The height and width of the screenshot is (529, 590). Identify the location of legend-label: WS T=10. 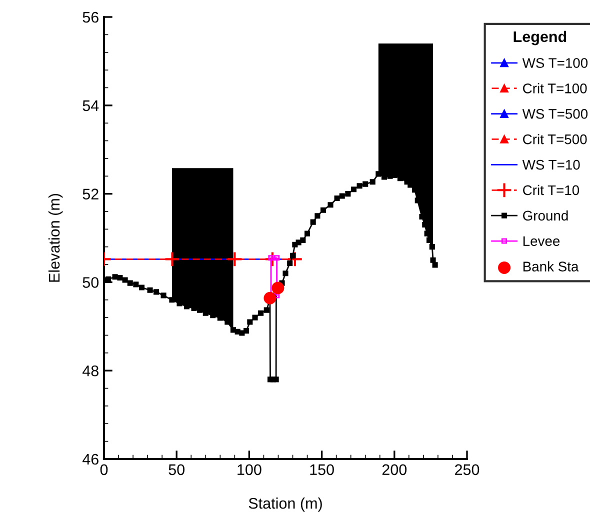
(551, 165).